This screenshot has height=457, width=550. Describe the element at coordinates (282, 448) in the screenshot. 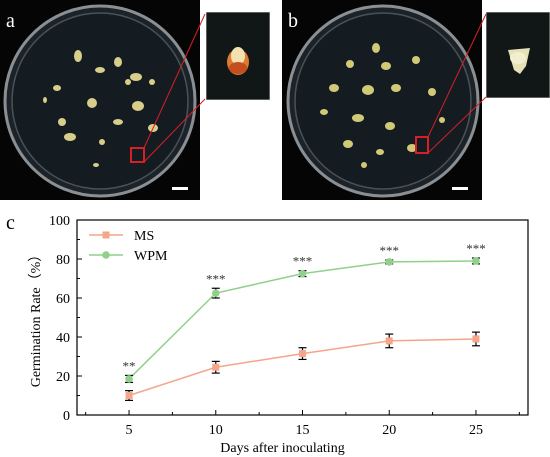

I see `x-axis-label: Days after inoculating` at that location.